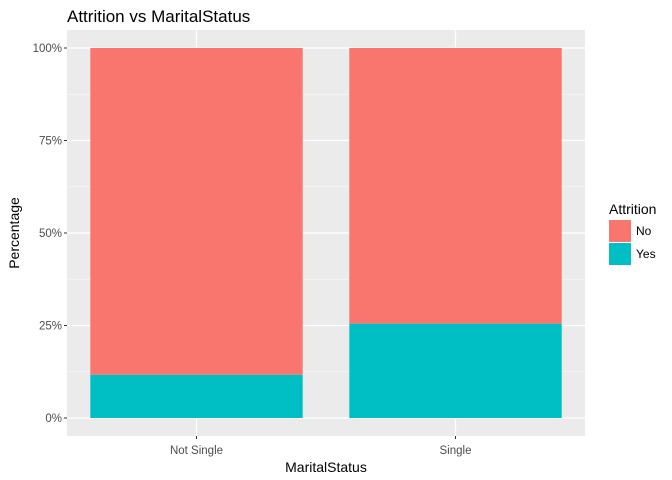  Describe the element at coordinates (646, 254) in the screenshot. I see `legend-label-yes: Yes` at that location.